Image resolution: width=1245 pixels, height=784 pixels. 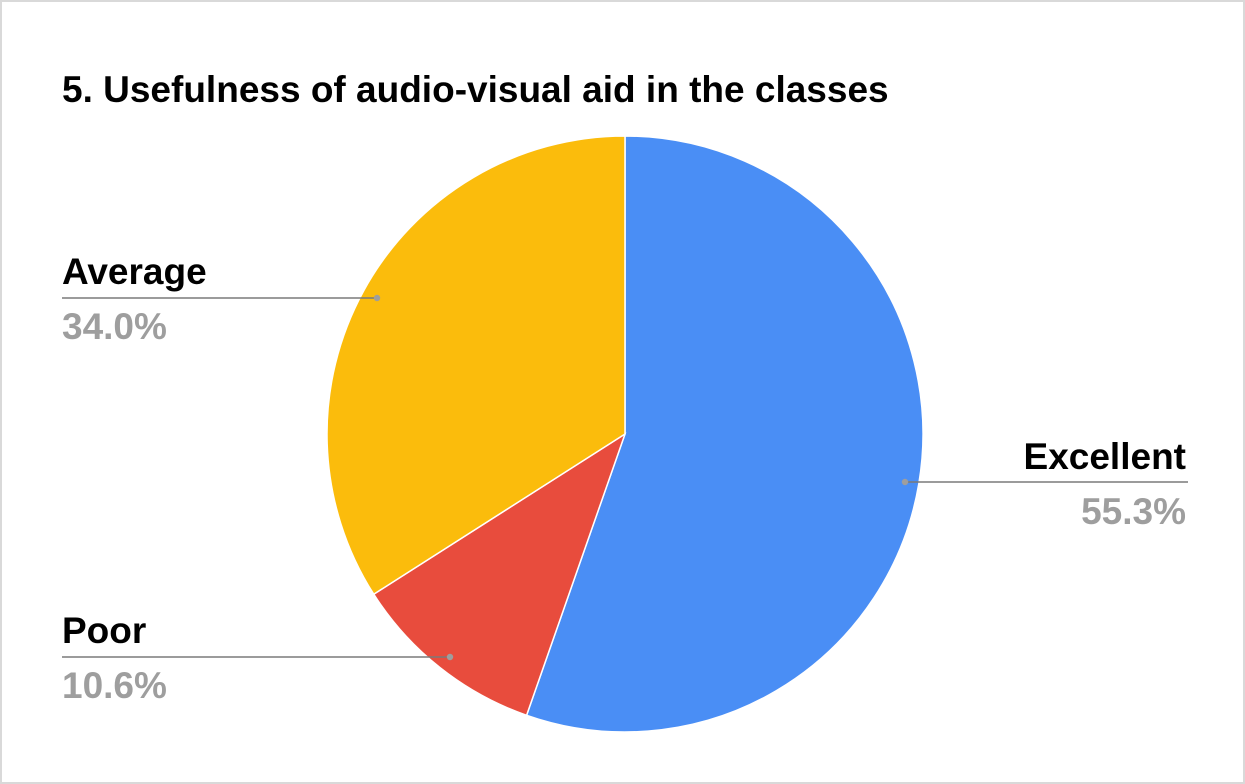 I want to click on leader-dot-average, so click(x=377, y=298).